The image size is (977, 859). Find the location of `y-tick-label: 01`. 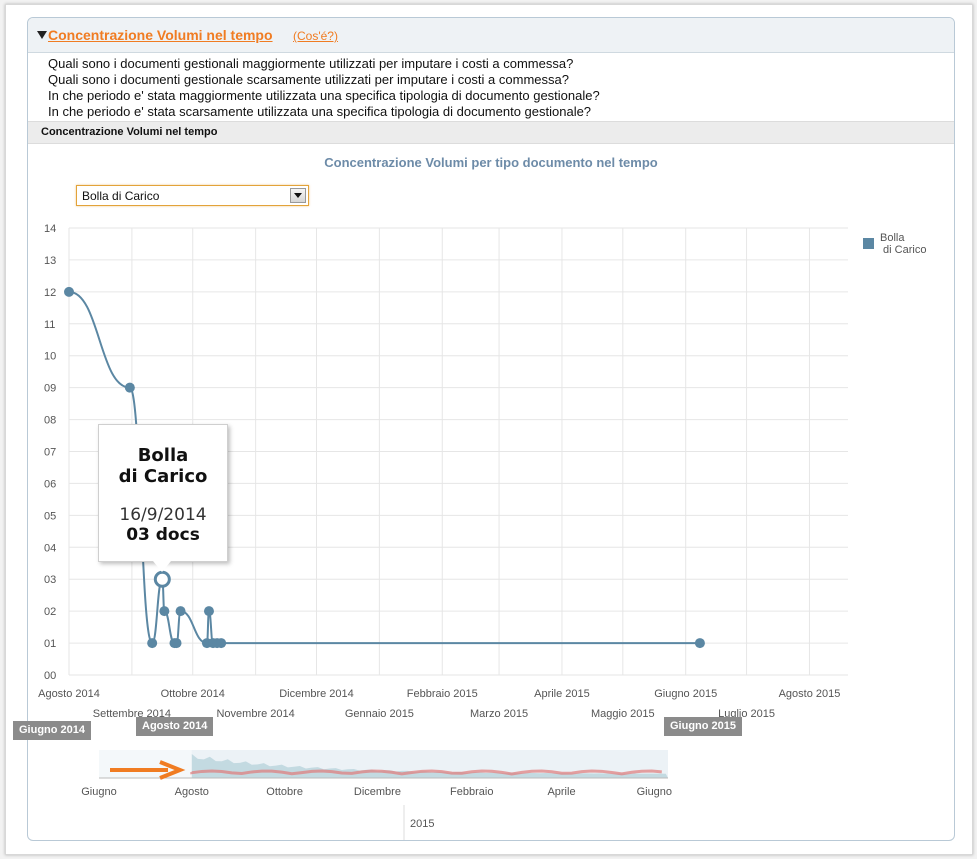

y-tick-label: 01 is located at coordinates (50, 644).